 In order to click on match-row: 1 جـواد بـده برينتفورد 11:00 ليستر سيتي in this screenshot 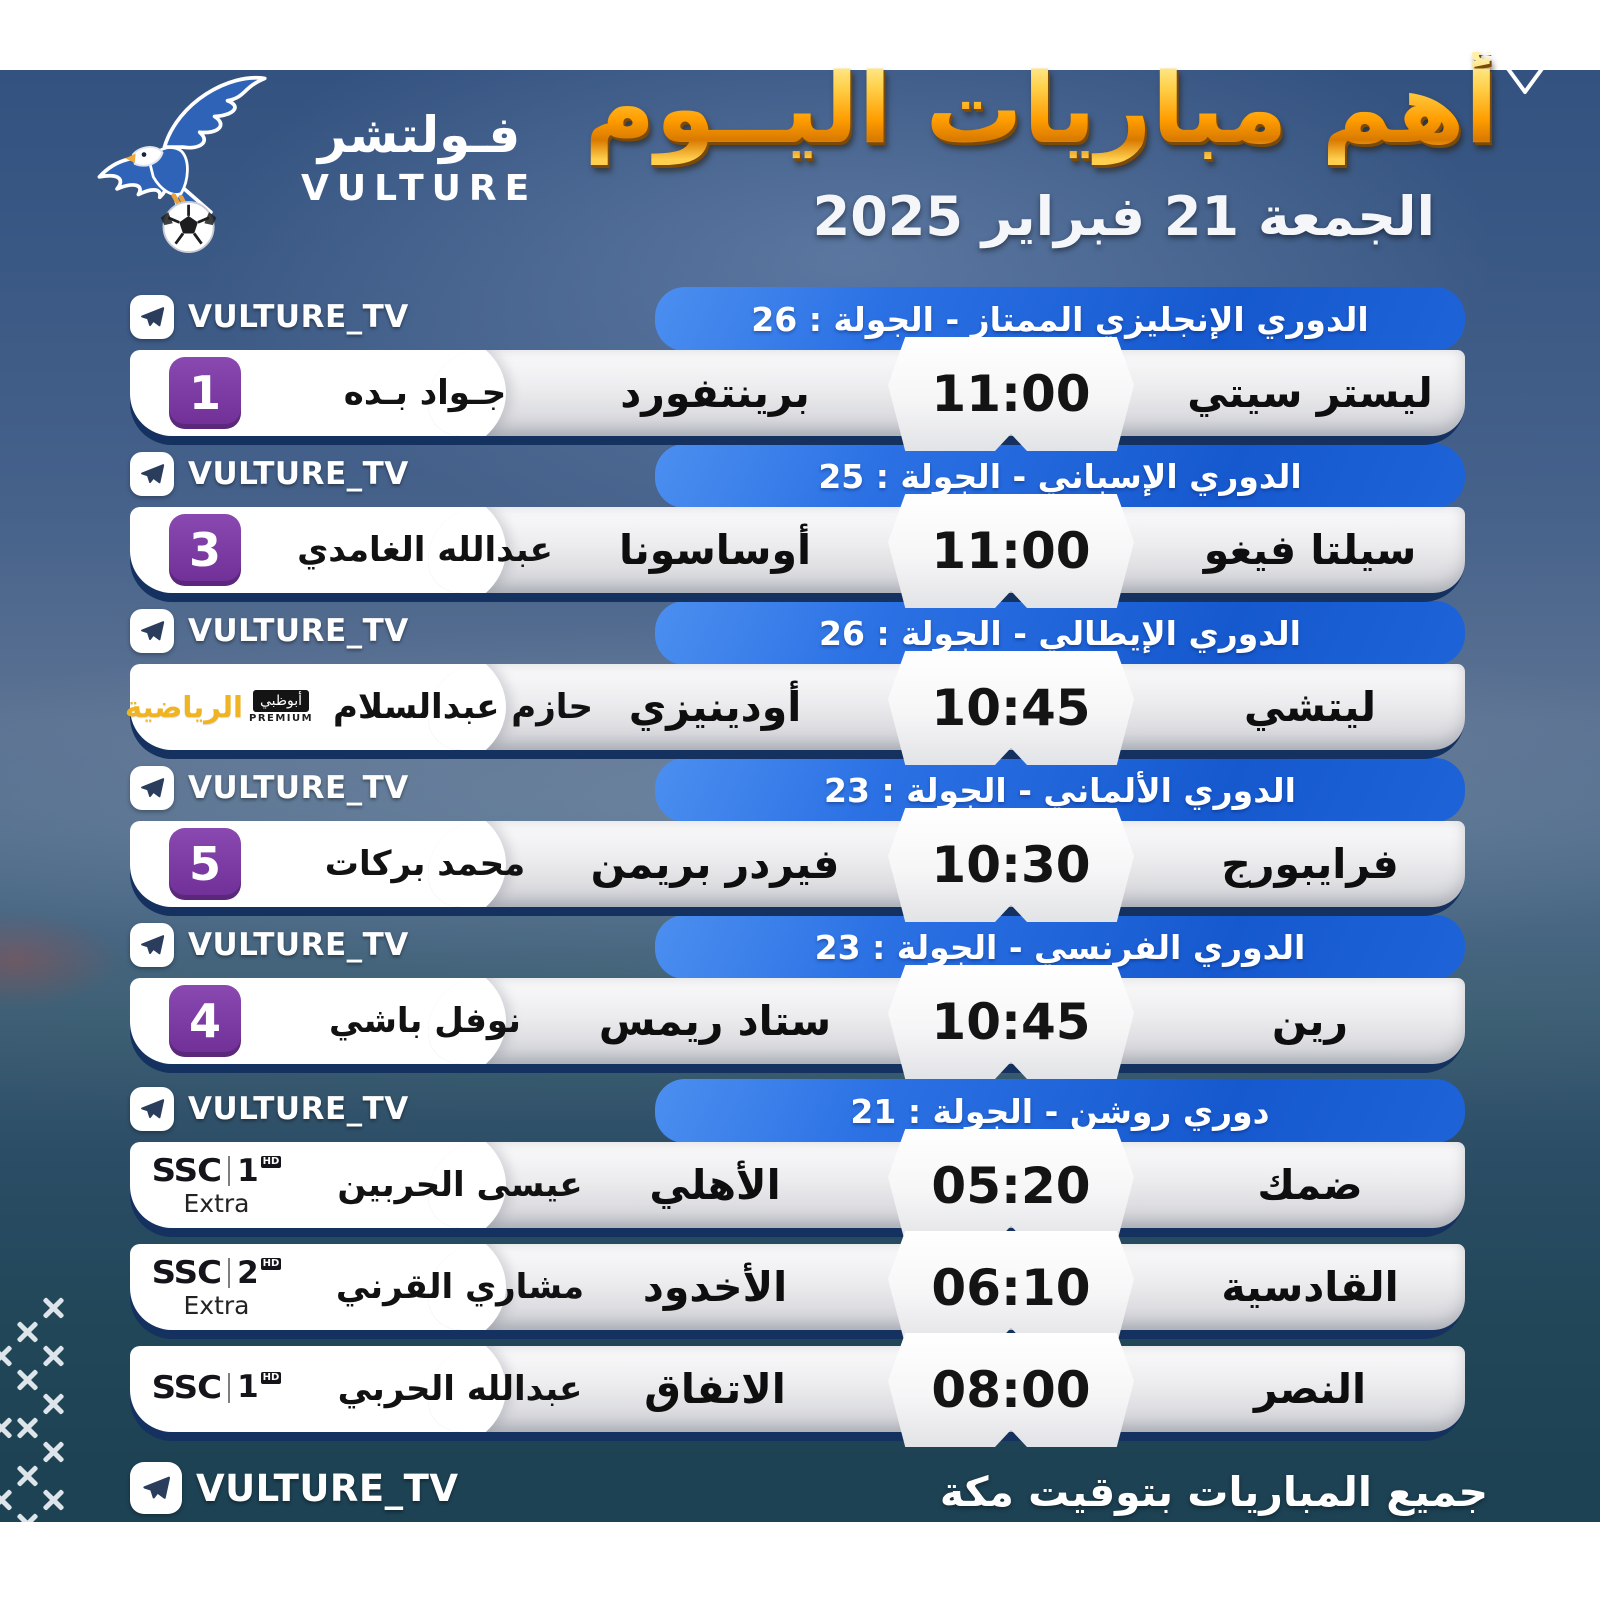, I will do `click(797, 394)`.